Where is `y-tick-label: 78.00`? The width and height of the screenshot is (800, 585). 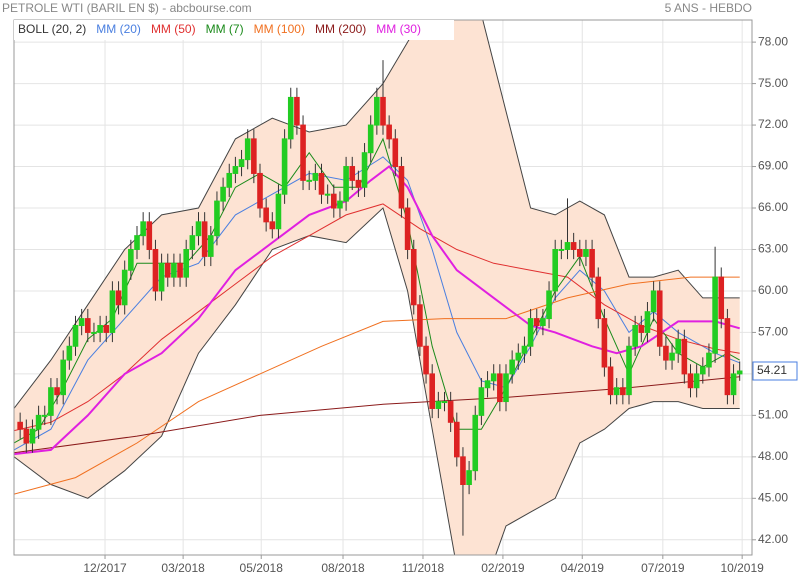
y-tick-label: 78.00 is located at coordinates (773, 41).